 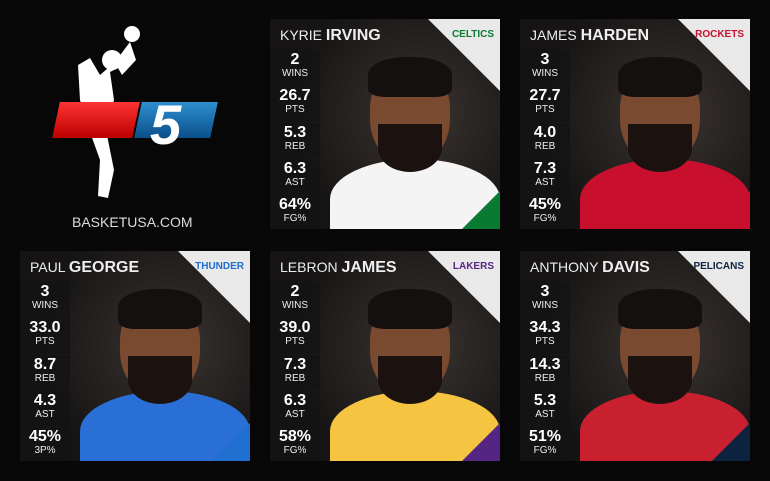 I want to click on stats-column: 2 WINS 26.7 PTS 5.3 REB 6.3 AST 64% FG%, so click(x=295, y=139).